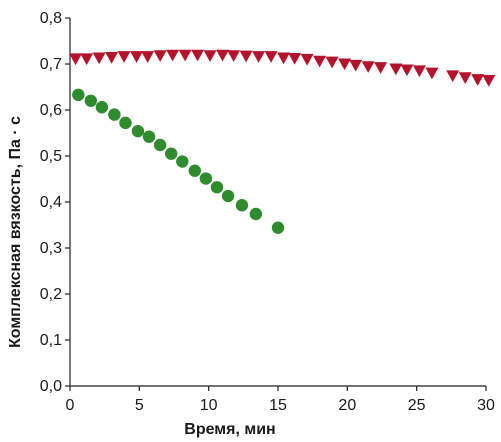  Describe the element at coordinates (51, 64) in the screenshot. I see `y-tick-label: 0,7` at that location.